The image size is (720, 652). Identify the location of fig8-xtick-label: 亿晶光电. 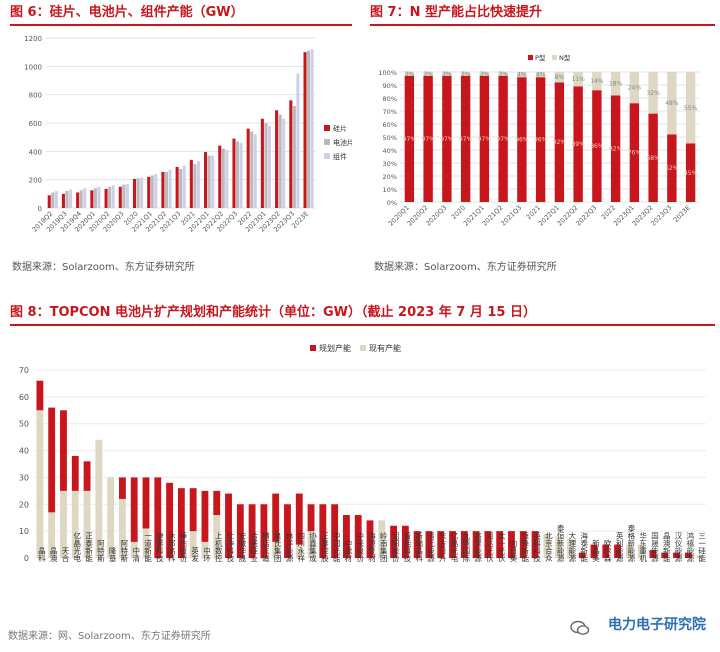
(77, 547).